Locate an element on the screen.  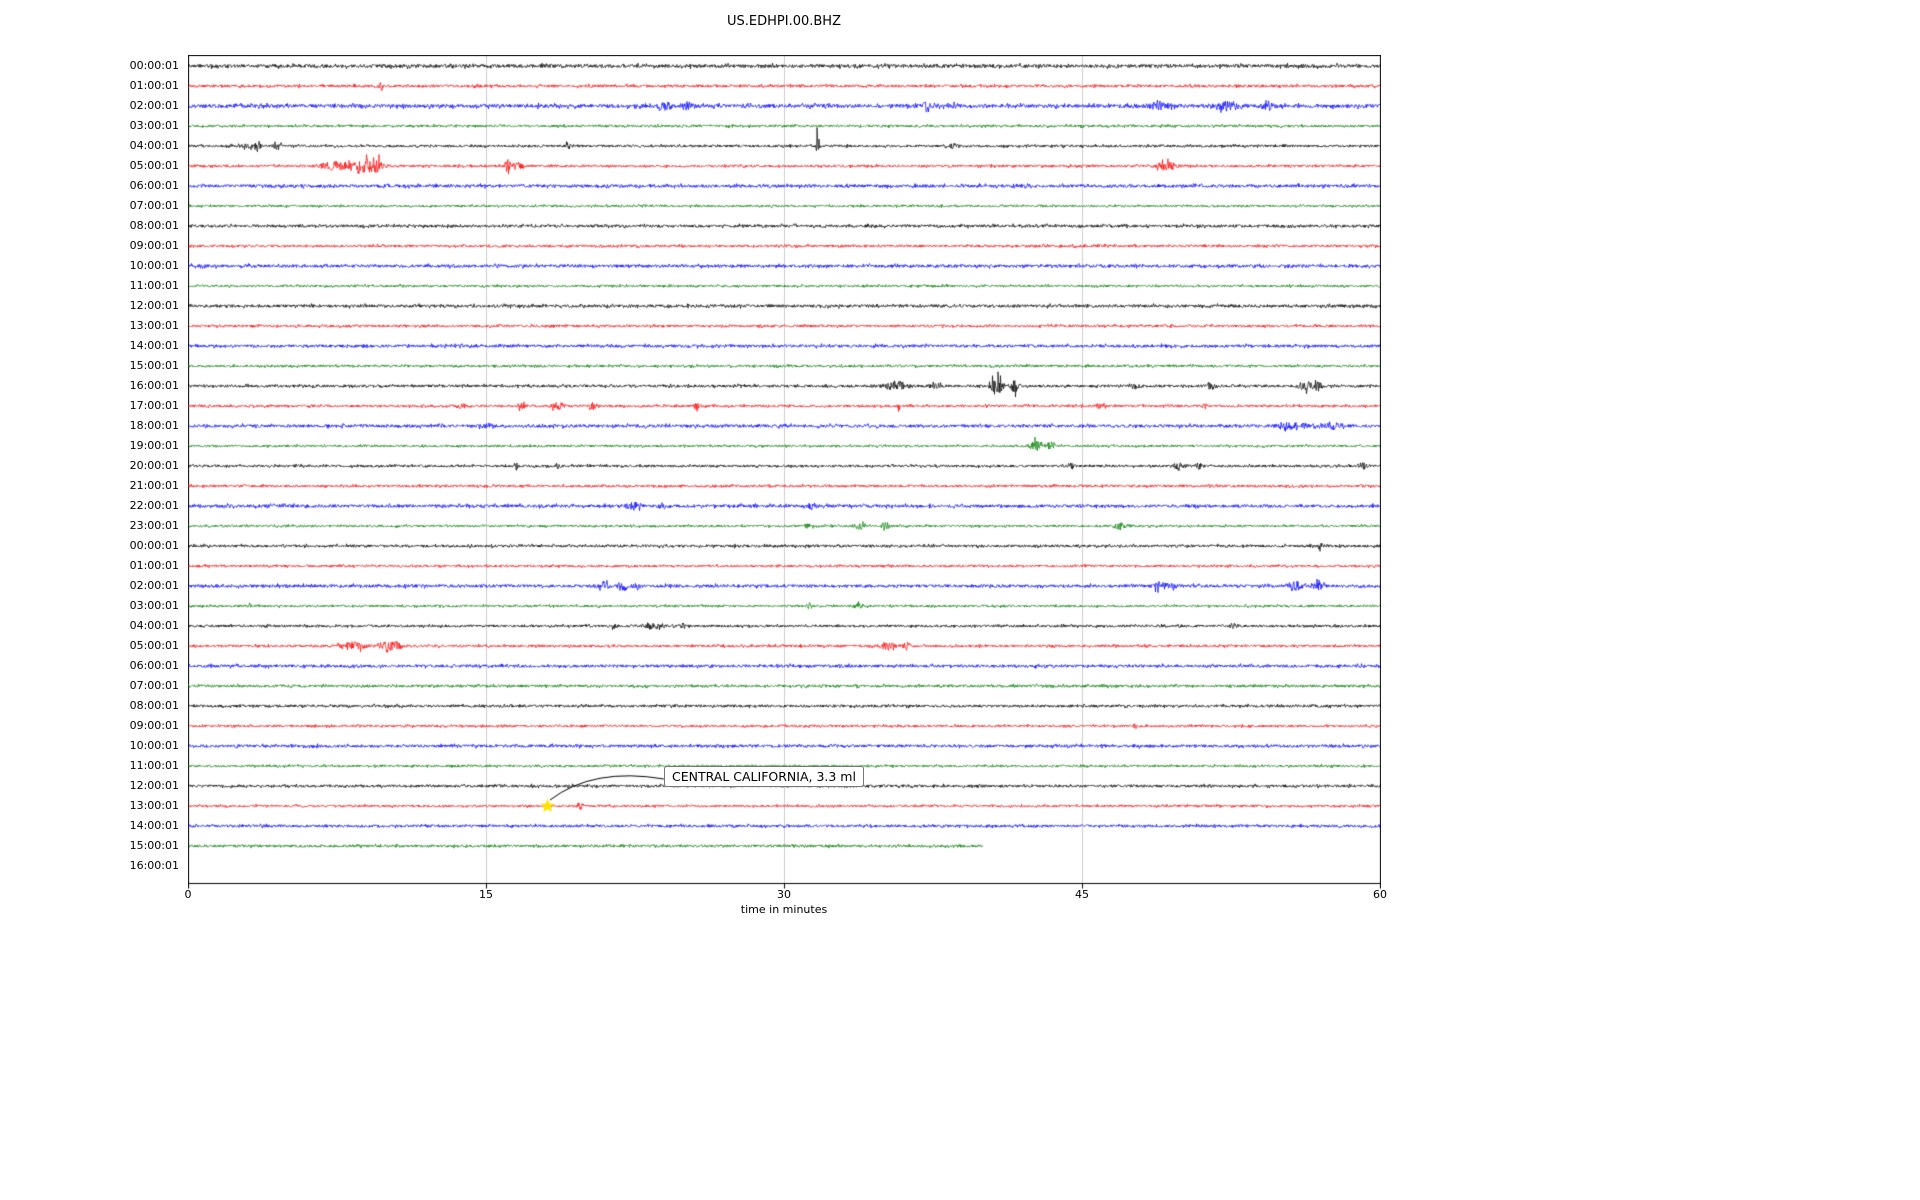
event-annotation: CENTRAL CALIFORNIA, 3.3 ml is located at coordinates (764, 776).